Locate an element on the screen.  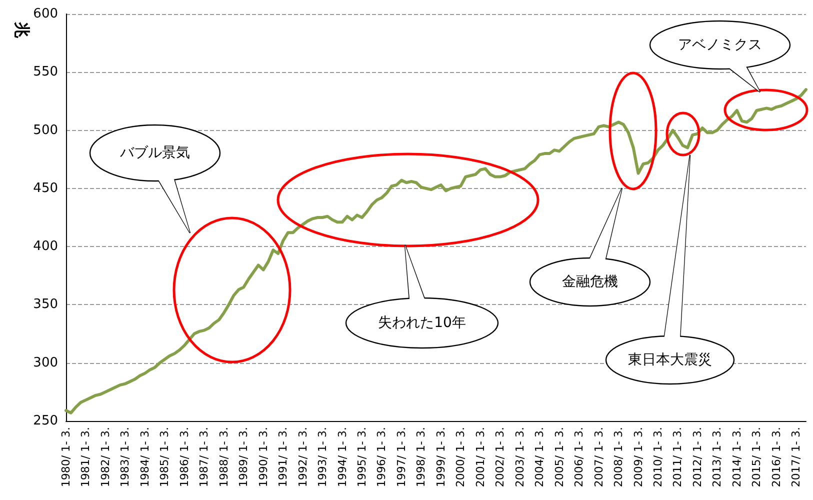
annotation: 金融危機 is located at coordinates (590, 282).